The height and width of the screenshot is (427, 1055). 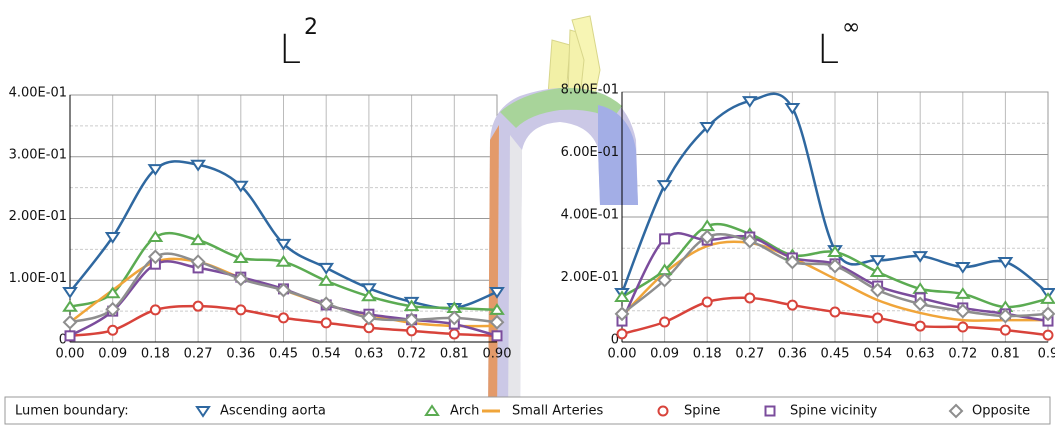 I want to click on x-tick-label: 0.9, so click(x=1046, y=354).